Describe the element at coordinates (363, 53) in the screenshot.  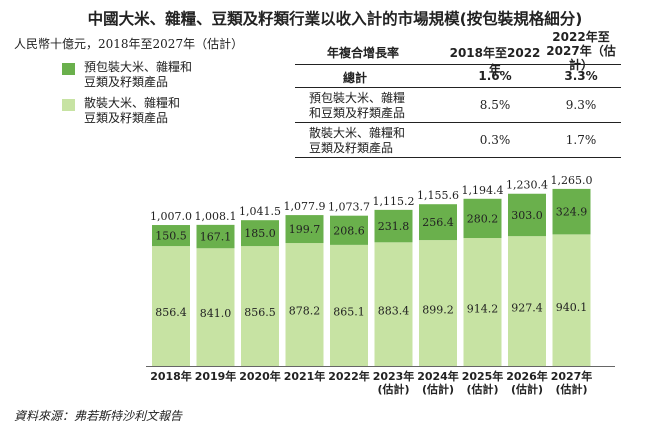
I see `cagr-header-label: 年複合增長率` at that location.